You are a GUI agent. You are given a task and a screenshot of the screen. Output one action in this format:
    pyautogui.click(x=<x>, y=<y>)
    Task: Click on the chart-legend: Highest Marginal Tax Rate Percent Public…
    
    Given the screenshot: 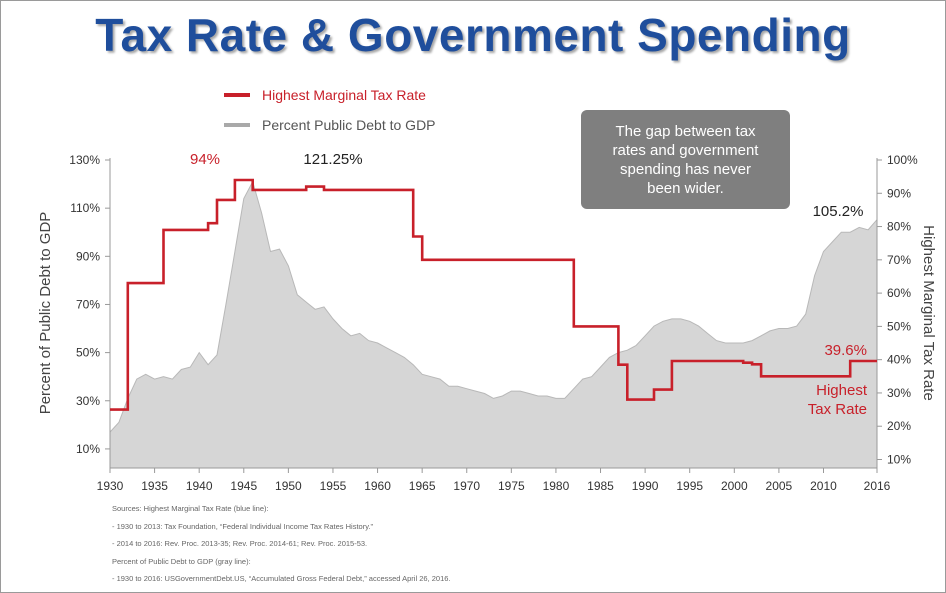 What is the action you would take?
    pyautogui.click(x=330, y=110)
    